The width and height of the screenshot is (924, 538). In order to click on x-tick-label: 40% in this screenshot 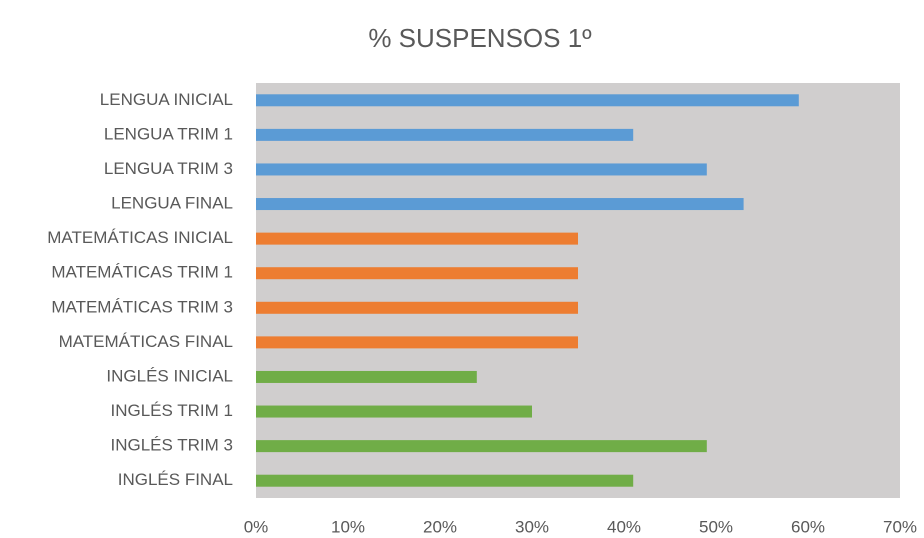, I will do `click(624, 526)`.